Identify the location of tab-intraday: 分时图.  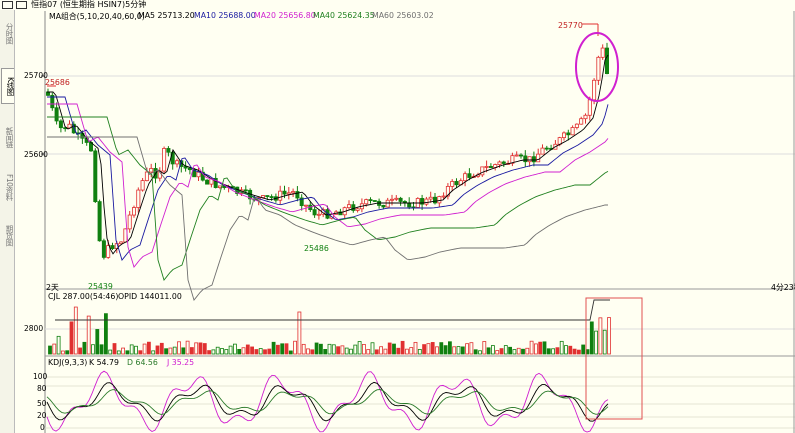
(9, 33).